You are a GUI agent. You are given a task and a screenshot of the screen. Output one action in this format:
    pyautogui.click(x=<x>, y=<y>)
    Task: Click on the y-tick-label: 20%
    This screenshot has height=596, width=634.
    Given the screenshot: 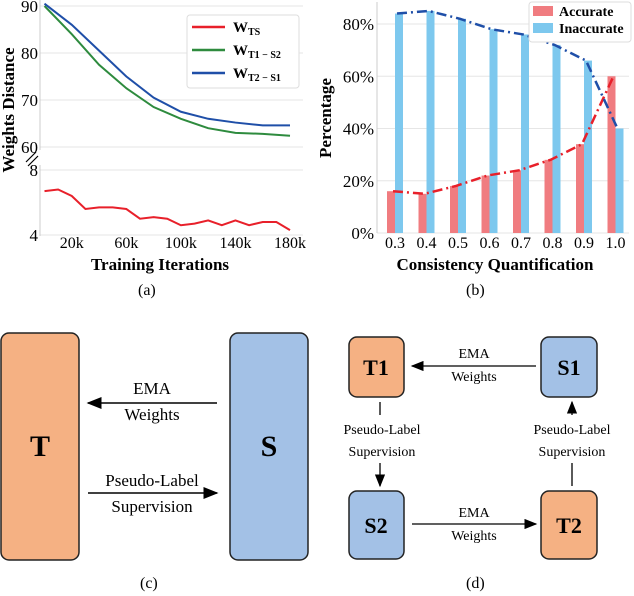 What is the action you would take?
    pyautogui.click(x=358, y=181)
    